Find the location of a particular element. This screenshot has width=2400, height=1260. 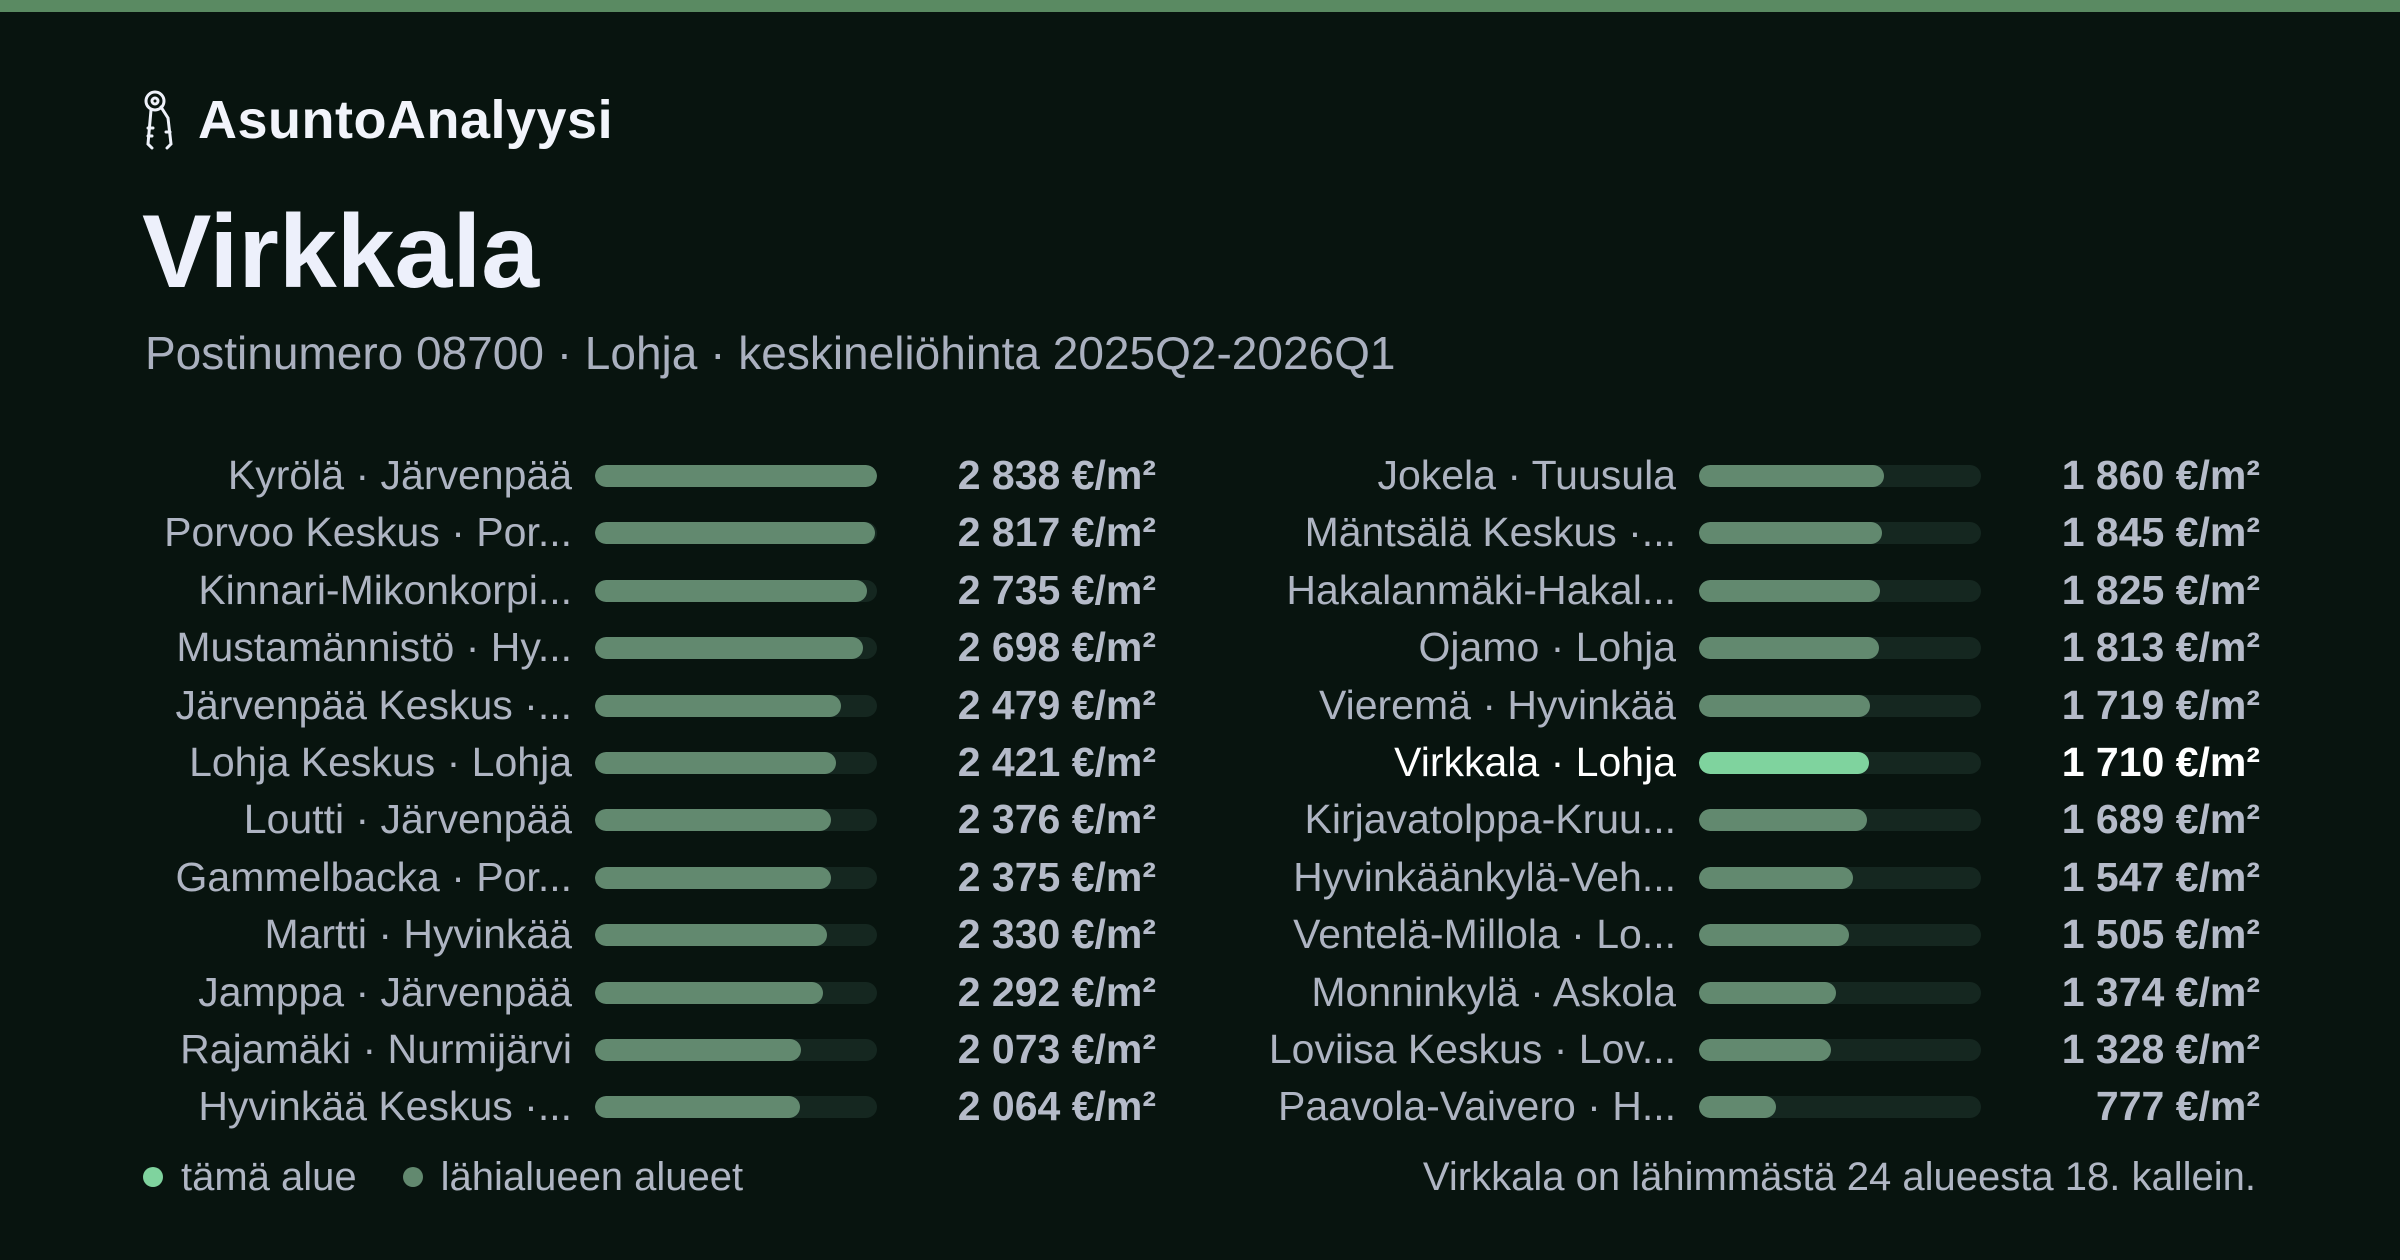

bar-label: Lohja Keskus · Lohja is located at coordinates (380, 761).